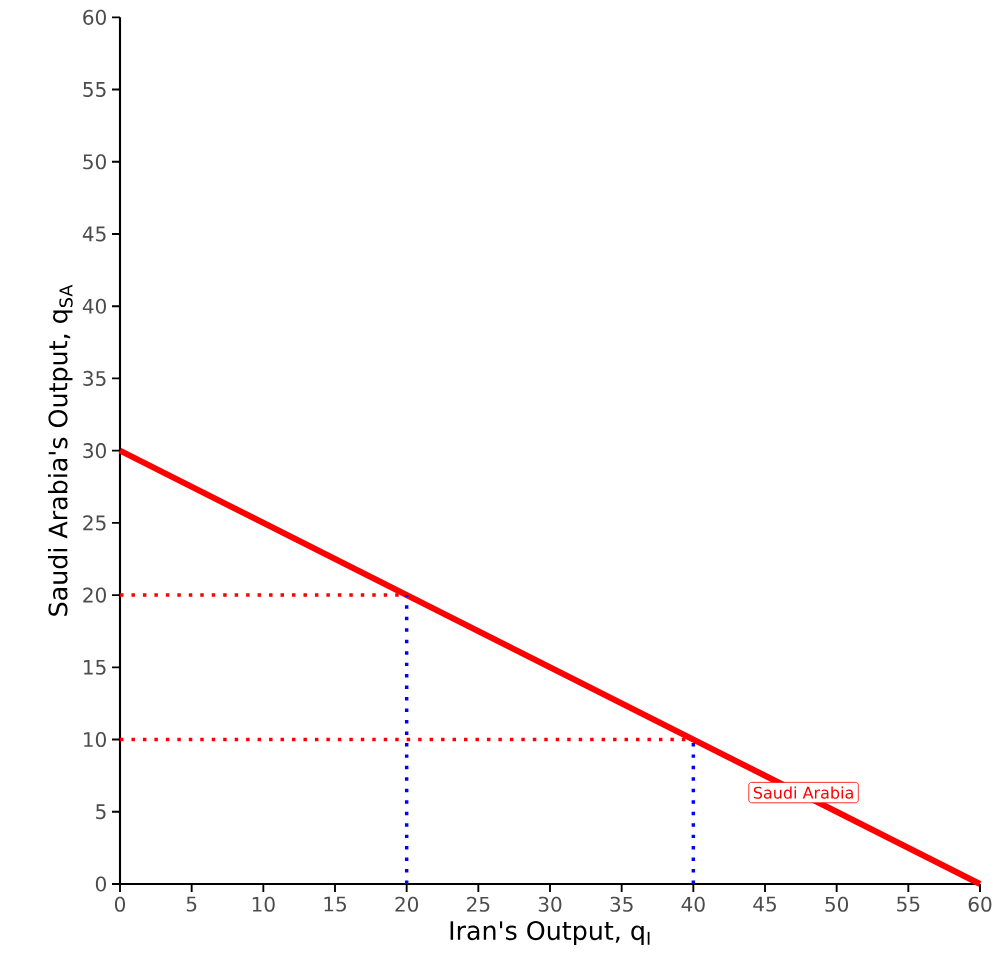 The image size is (1001, 980). What do you see at coordinates (94, 162) in the screenshot?
I see `y-tick-label: 50` at bounding box center [94, 162].